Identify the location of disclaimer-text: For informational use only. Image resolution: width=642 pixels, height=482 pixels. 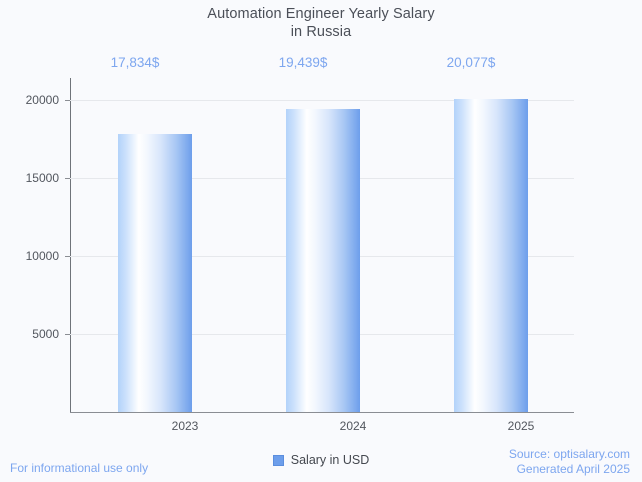
(79, 468).